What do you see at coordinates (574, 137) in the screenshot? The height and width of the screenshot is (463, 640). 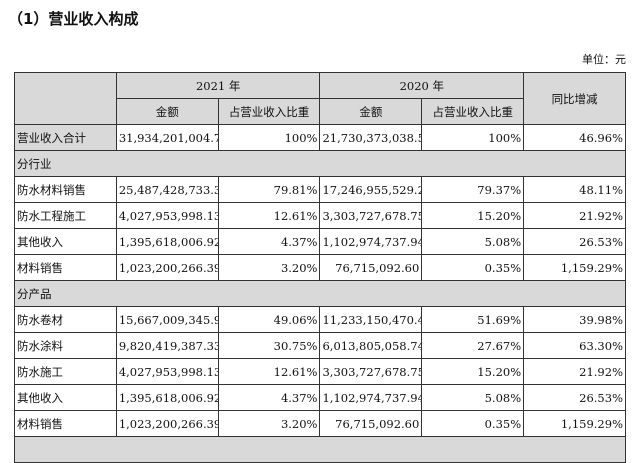 I see `value-cell: 46.96%` at bounding box center [574, 137].